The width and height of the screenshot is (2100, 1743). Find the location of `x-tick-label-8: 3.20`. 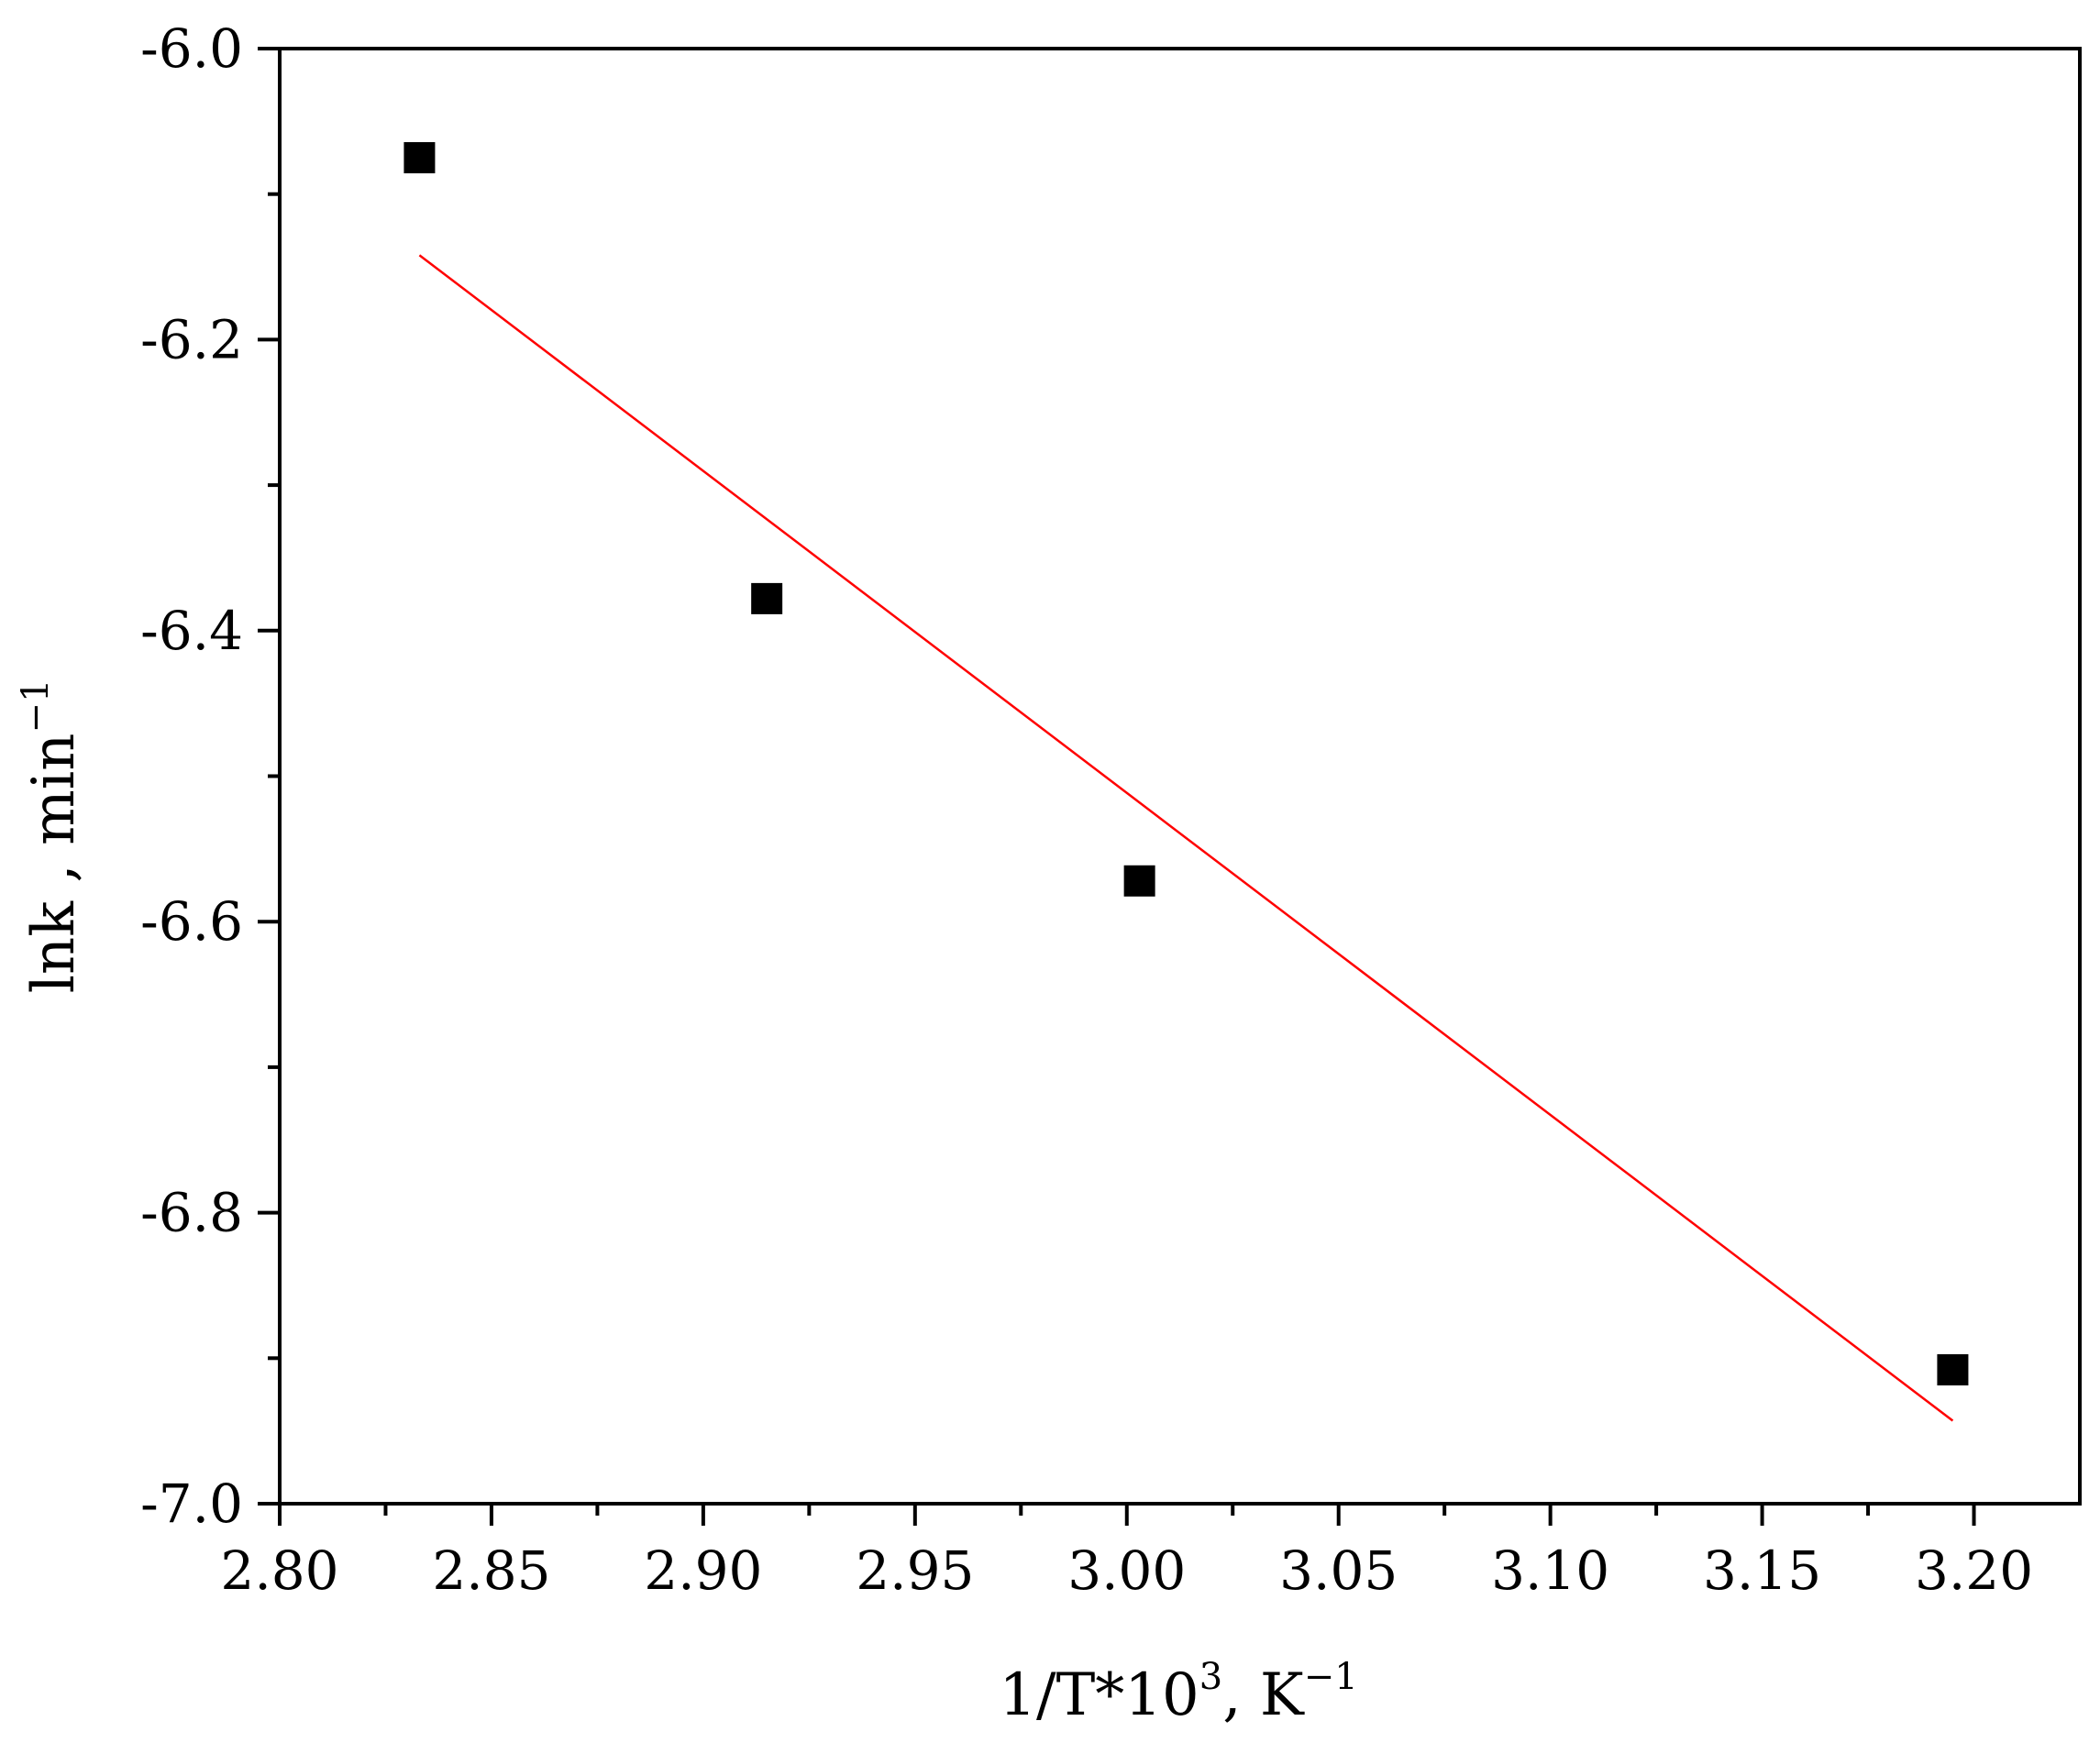

x-tick-label-8: 3.20 is located at coordinates (1974, 1570).